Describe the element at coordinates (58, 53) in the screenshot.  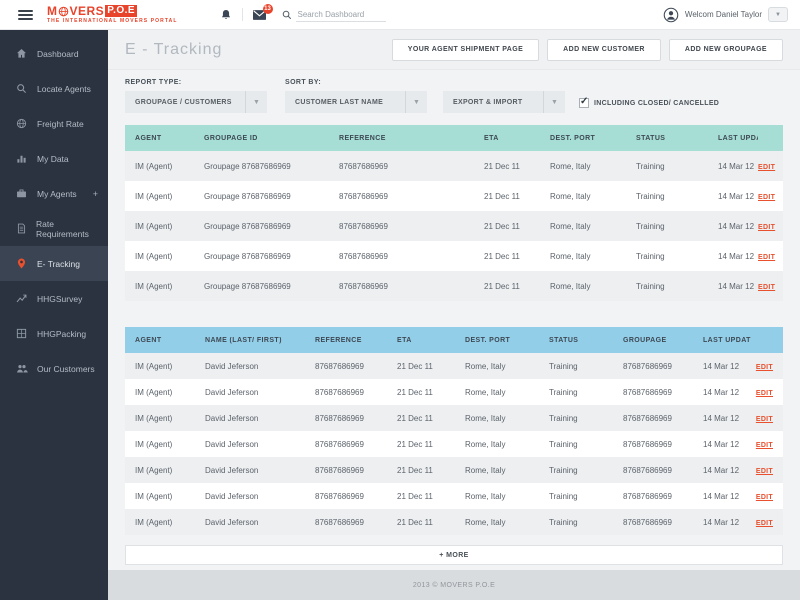
I see `sidebar-item-label: Dashboard` at that location.